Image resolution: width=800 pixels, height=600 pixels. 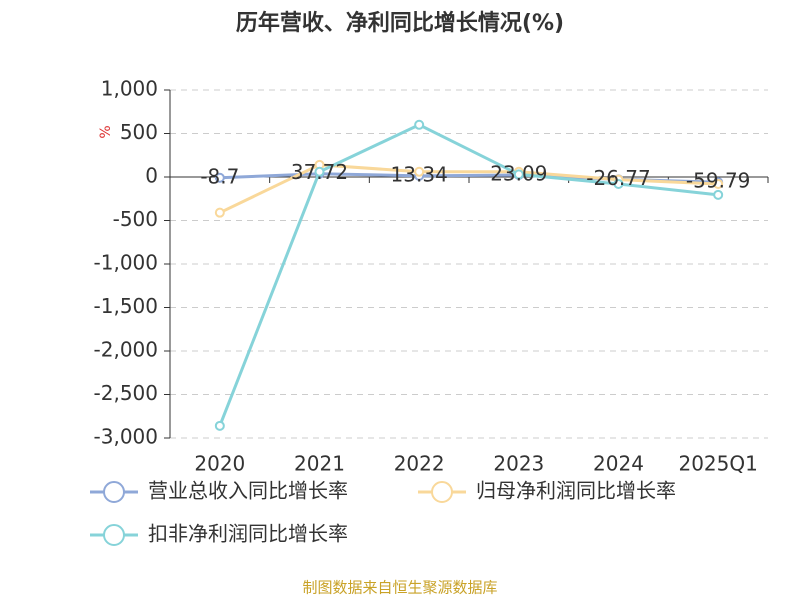 What do you see at coordinates (139, 132) in the screenshot?
I see `y-tick-label: 500` at bounding box center [139, 132].